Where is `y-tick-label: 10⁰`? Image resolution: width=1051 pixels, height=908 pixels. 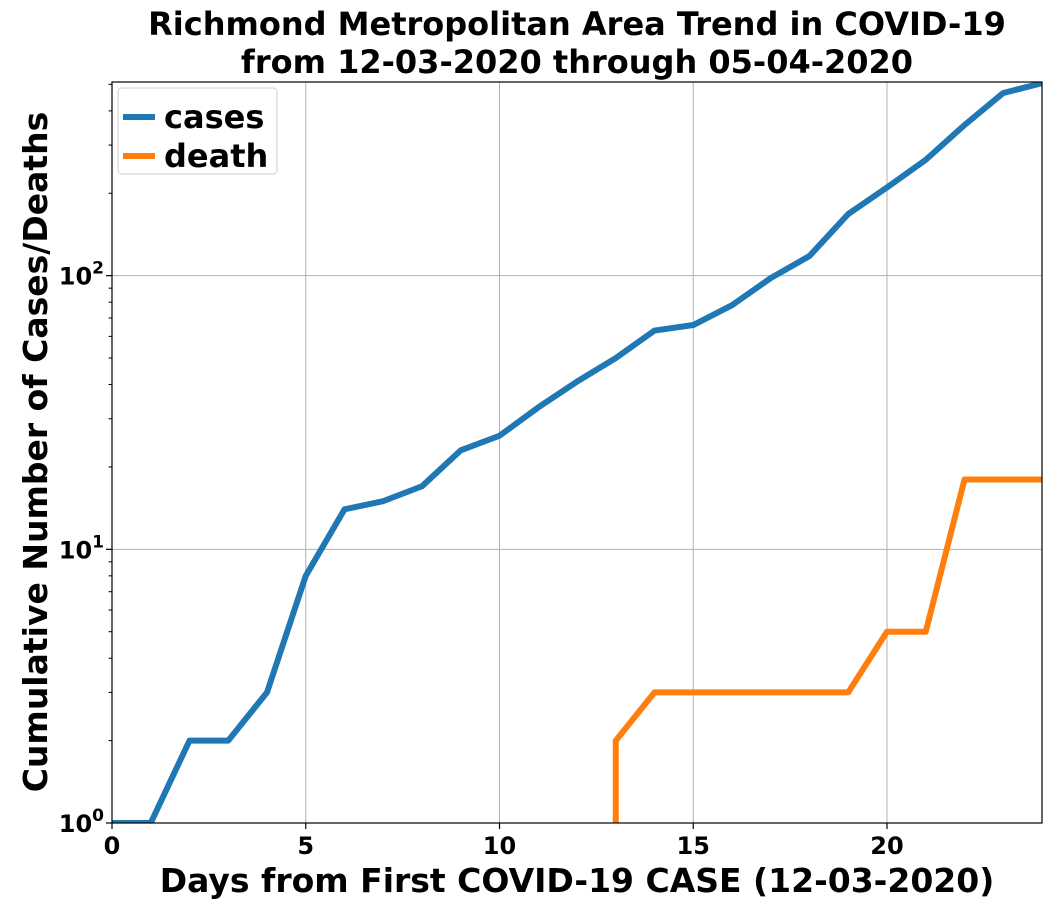
y-tick-label: 10⁰ is located at coordinates (81, 822).